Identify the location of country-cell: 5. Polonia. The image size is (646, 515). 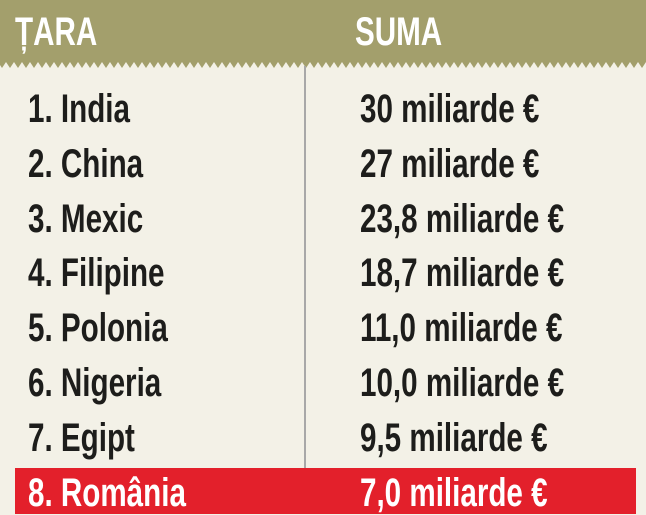
(98, 328).